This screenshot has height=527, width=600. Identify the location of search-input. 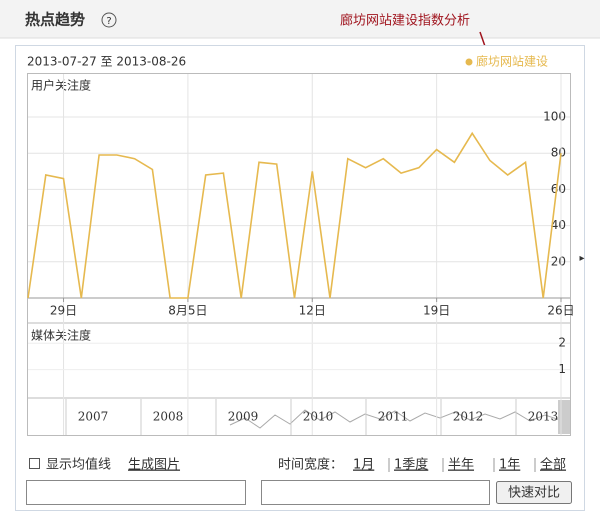
(136, 492).